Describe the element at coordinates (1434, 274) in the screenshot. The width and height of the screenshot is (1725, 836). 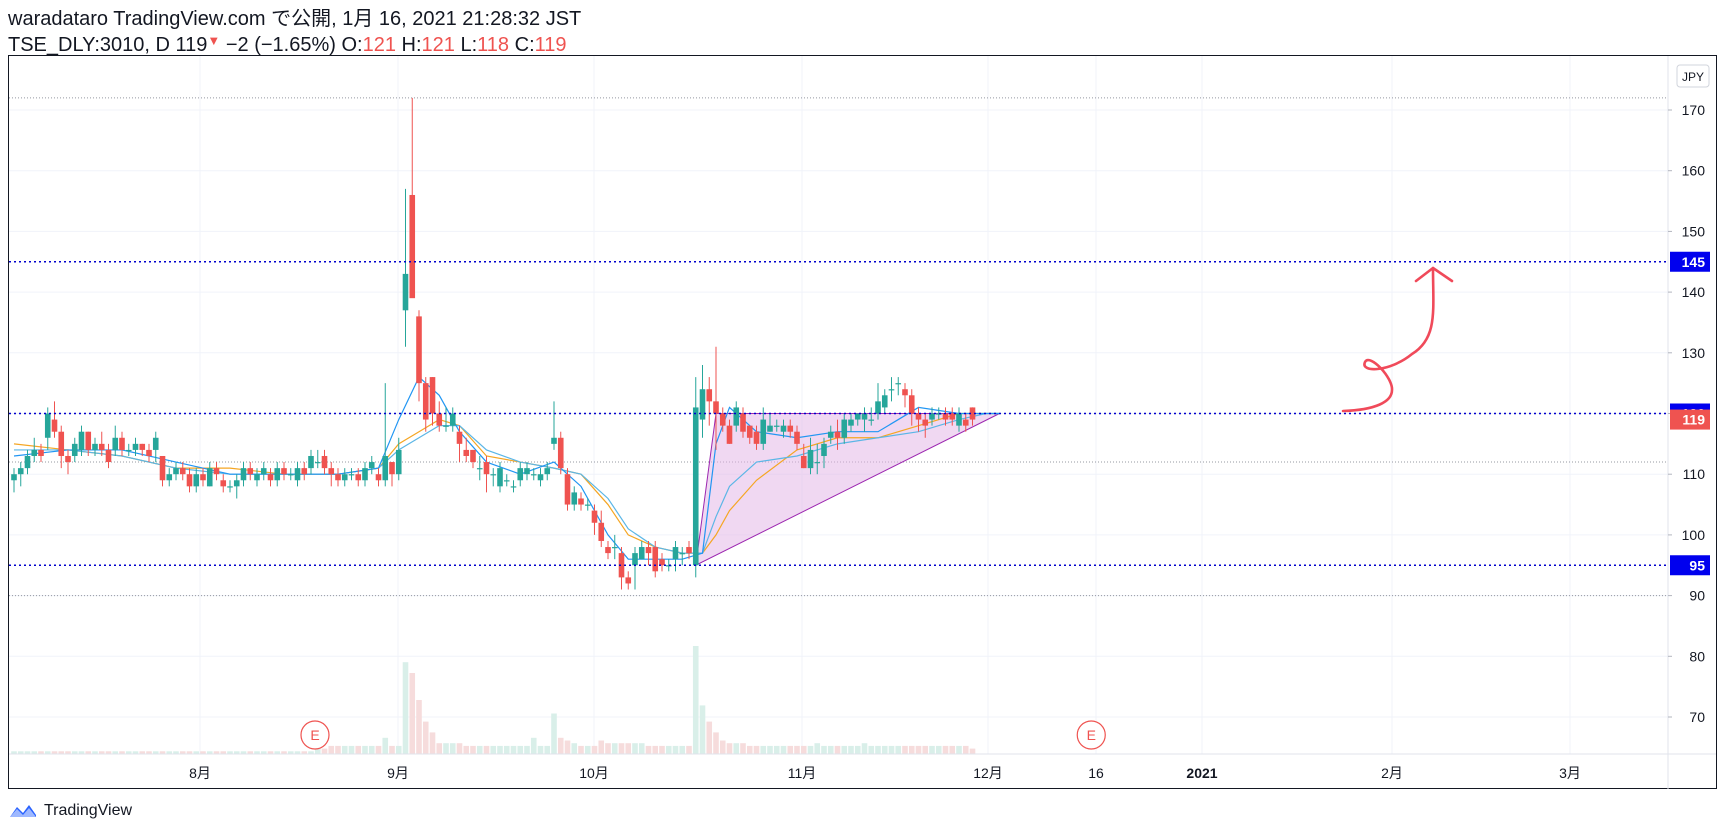
I see `arrow-head` at that location.